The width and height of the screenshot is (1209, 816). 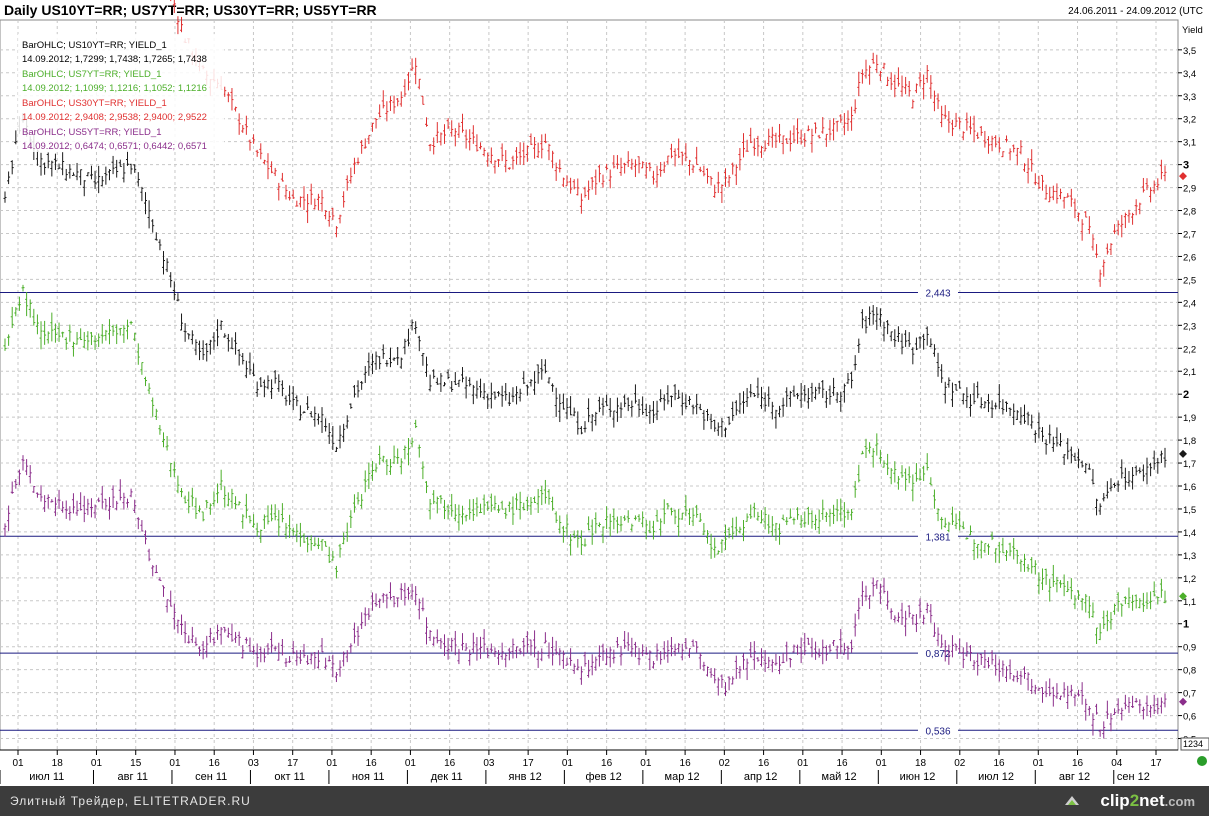 What do you see at coordinates (1072, 800) in the screenshot?
I see `clip2net-logo-icon` at bounding box center [1072, 800].